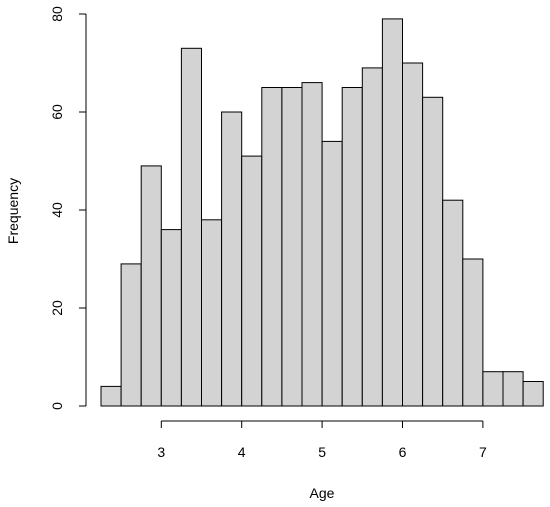  I want to click on y-tick-label: 40, so click(57, 210).